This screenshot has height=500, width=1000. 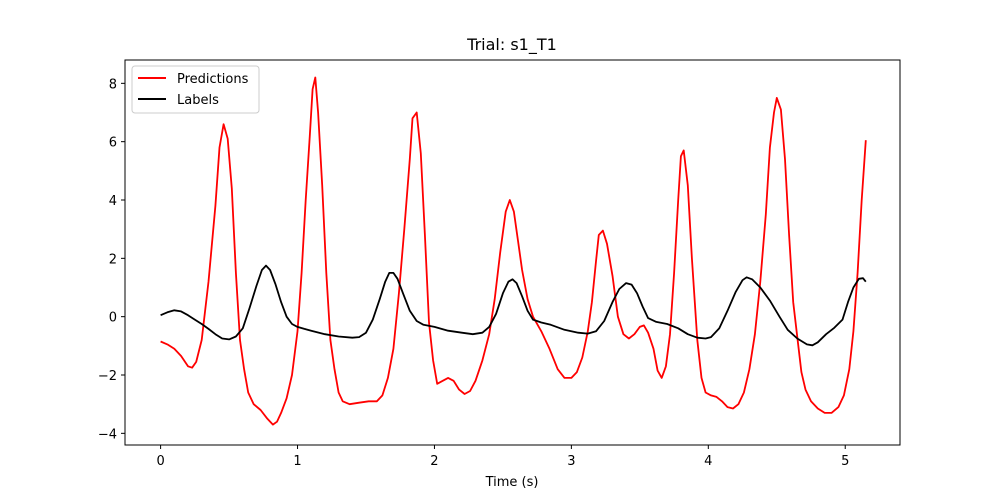 I want to click on x-tick-label: 4, so click(x=708, y=461).